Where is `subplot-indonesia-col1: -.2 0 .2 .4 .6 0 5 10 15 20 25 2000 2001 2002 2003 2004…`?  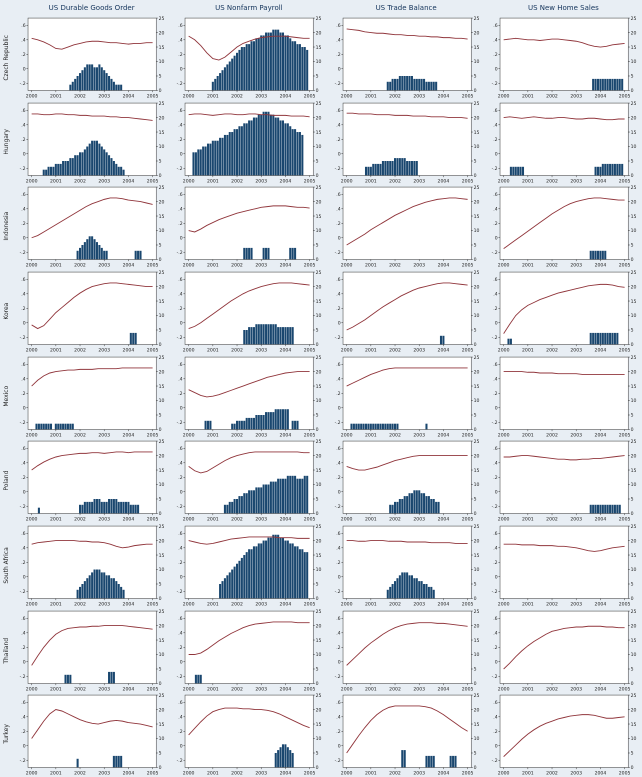
subplot-indonesia-col1: -.2 0 .2 .4 .6 0 5 10 15 20 25 2000 2001 2002 2003 2004… is located at coordinates (248, 226).